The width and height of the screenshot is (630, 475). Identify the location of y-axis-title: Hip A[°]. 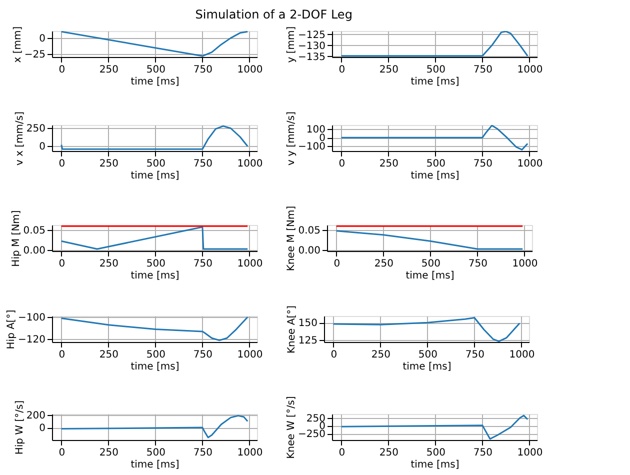
(12, 330).